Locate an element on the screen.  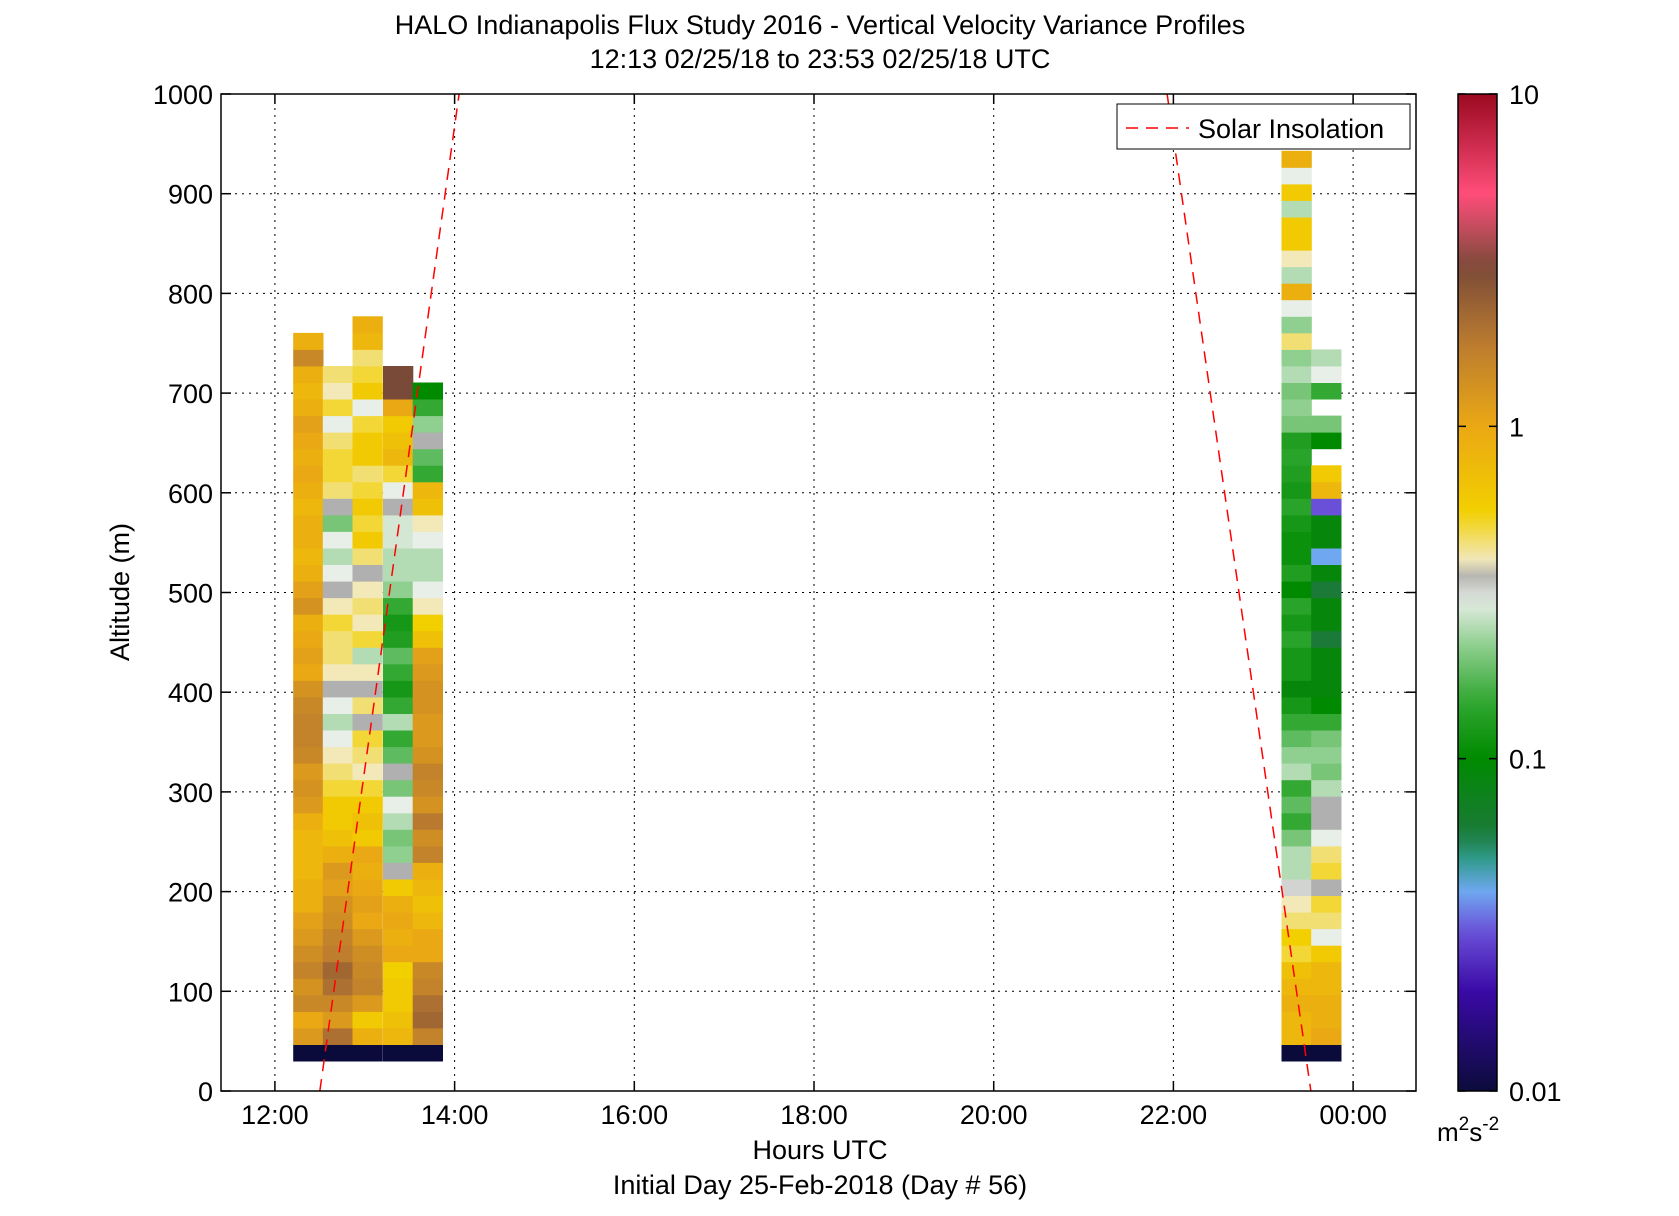
colorbar: 0.01 0.1 1 10 m2s-2 is located at coordinates (1499, 613).